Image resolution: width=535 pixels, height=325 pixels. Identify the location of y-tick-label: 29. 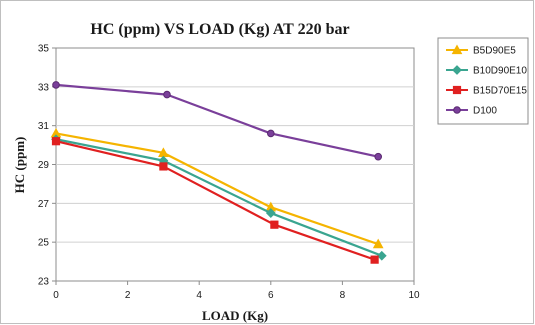
(44, 165).